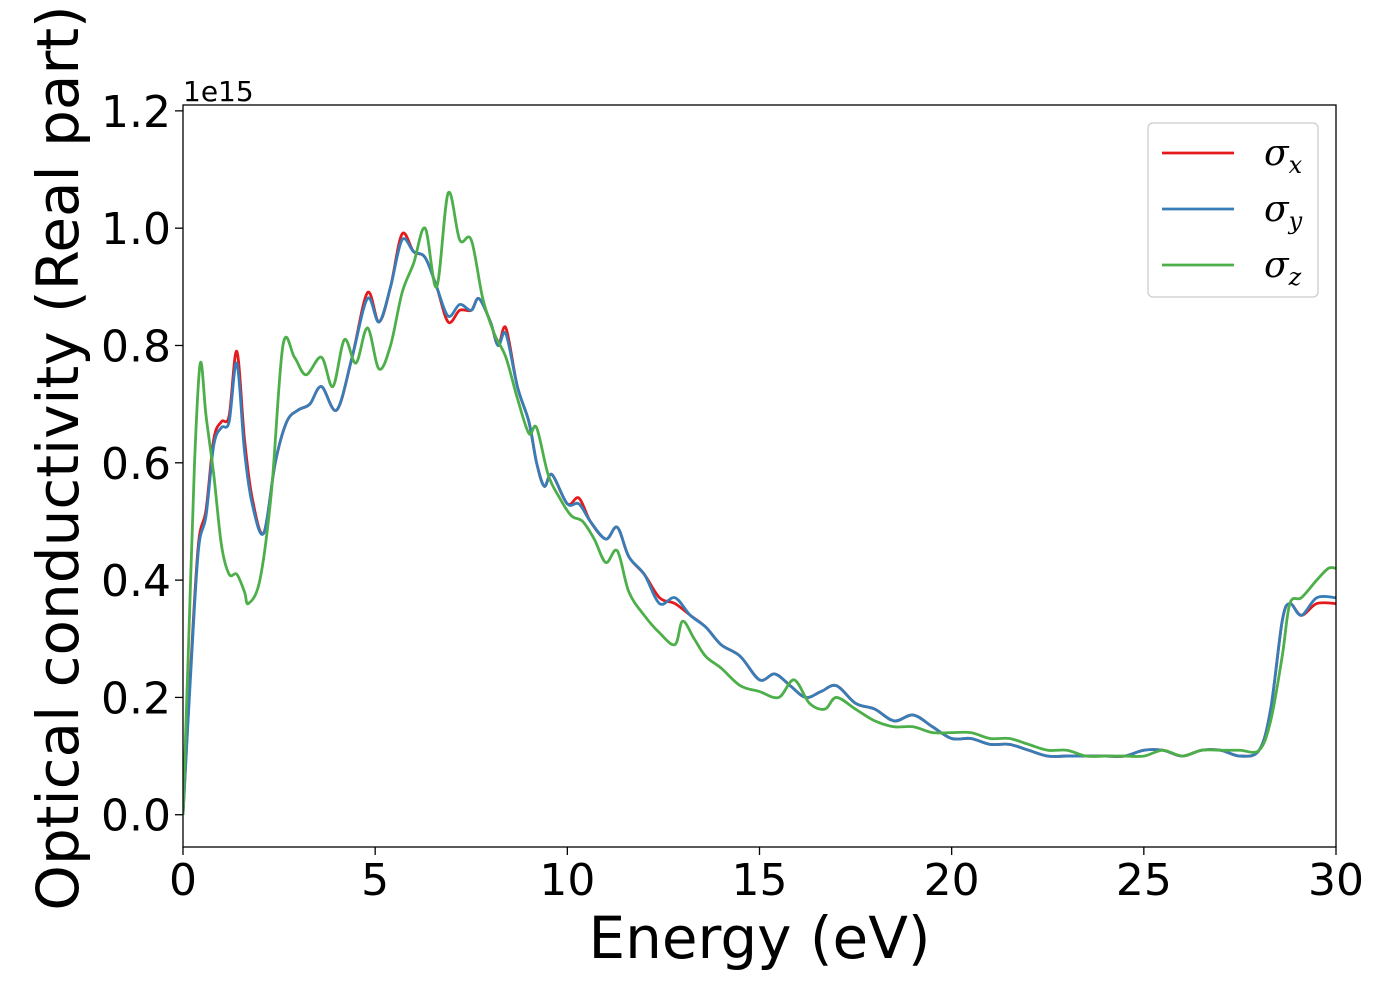 Image resolution: width=1400 pixels, height=1000 pixels. Describe the element at coordinates (136, 229) in the screenshot. I see `y-tick-label: 1.0` at that location.